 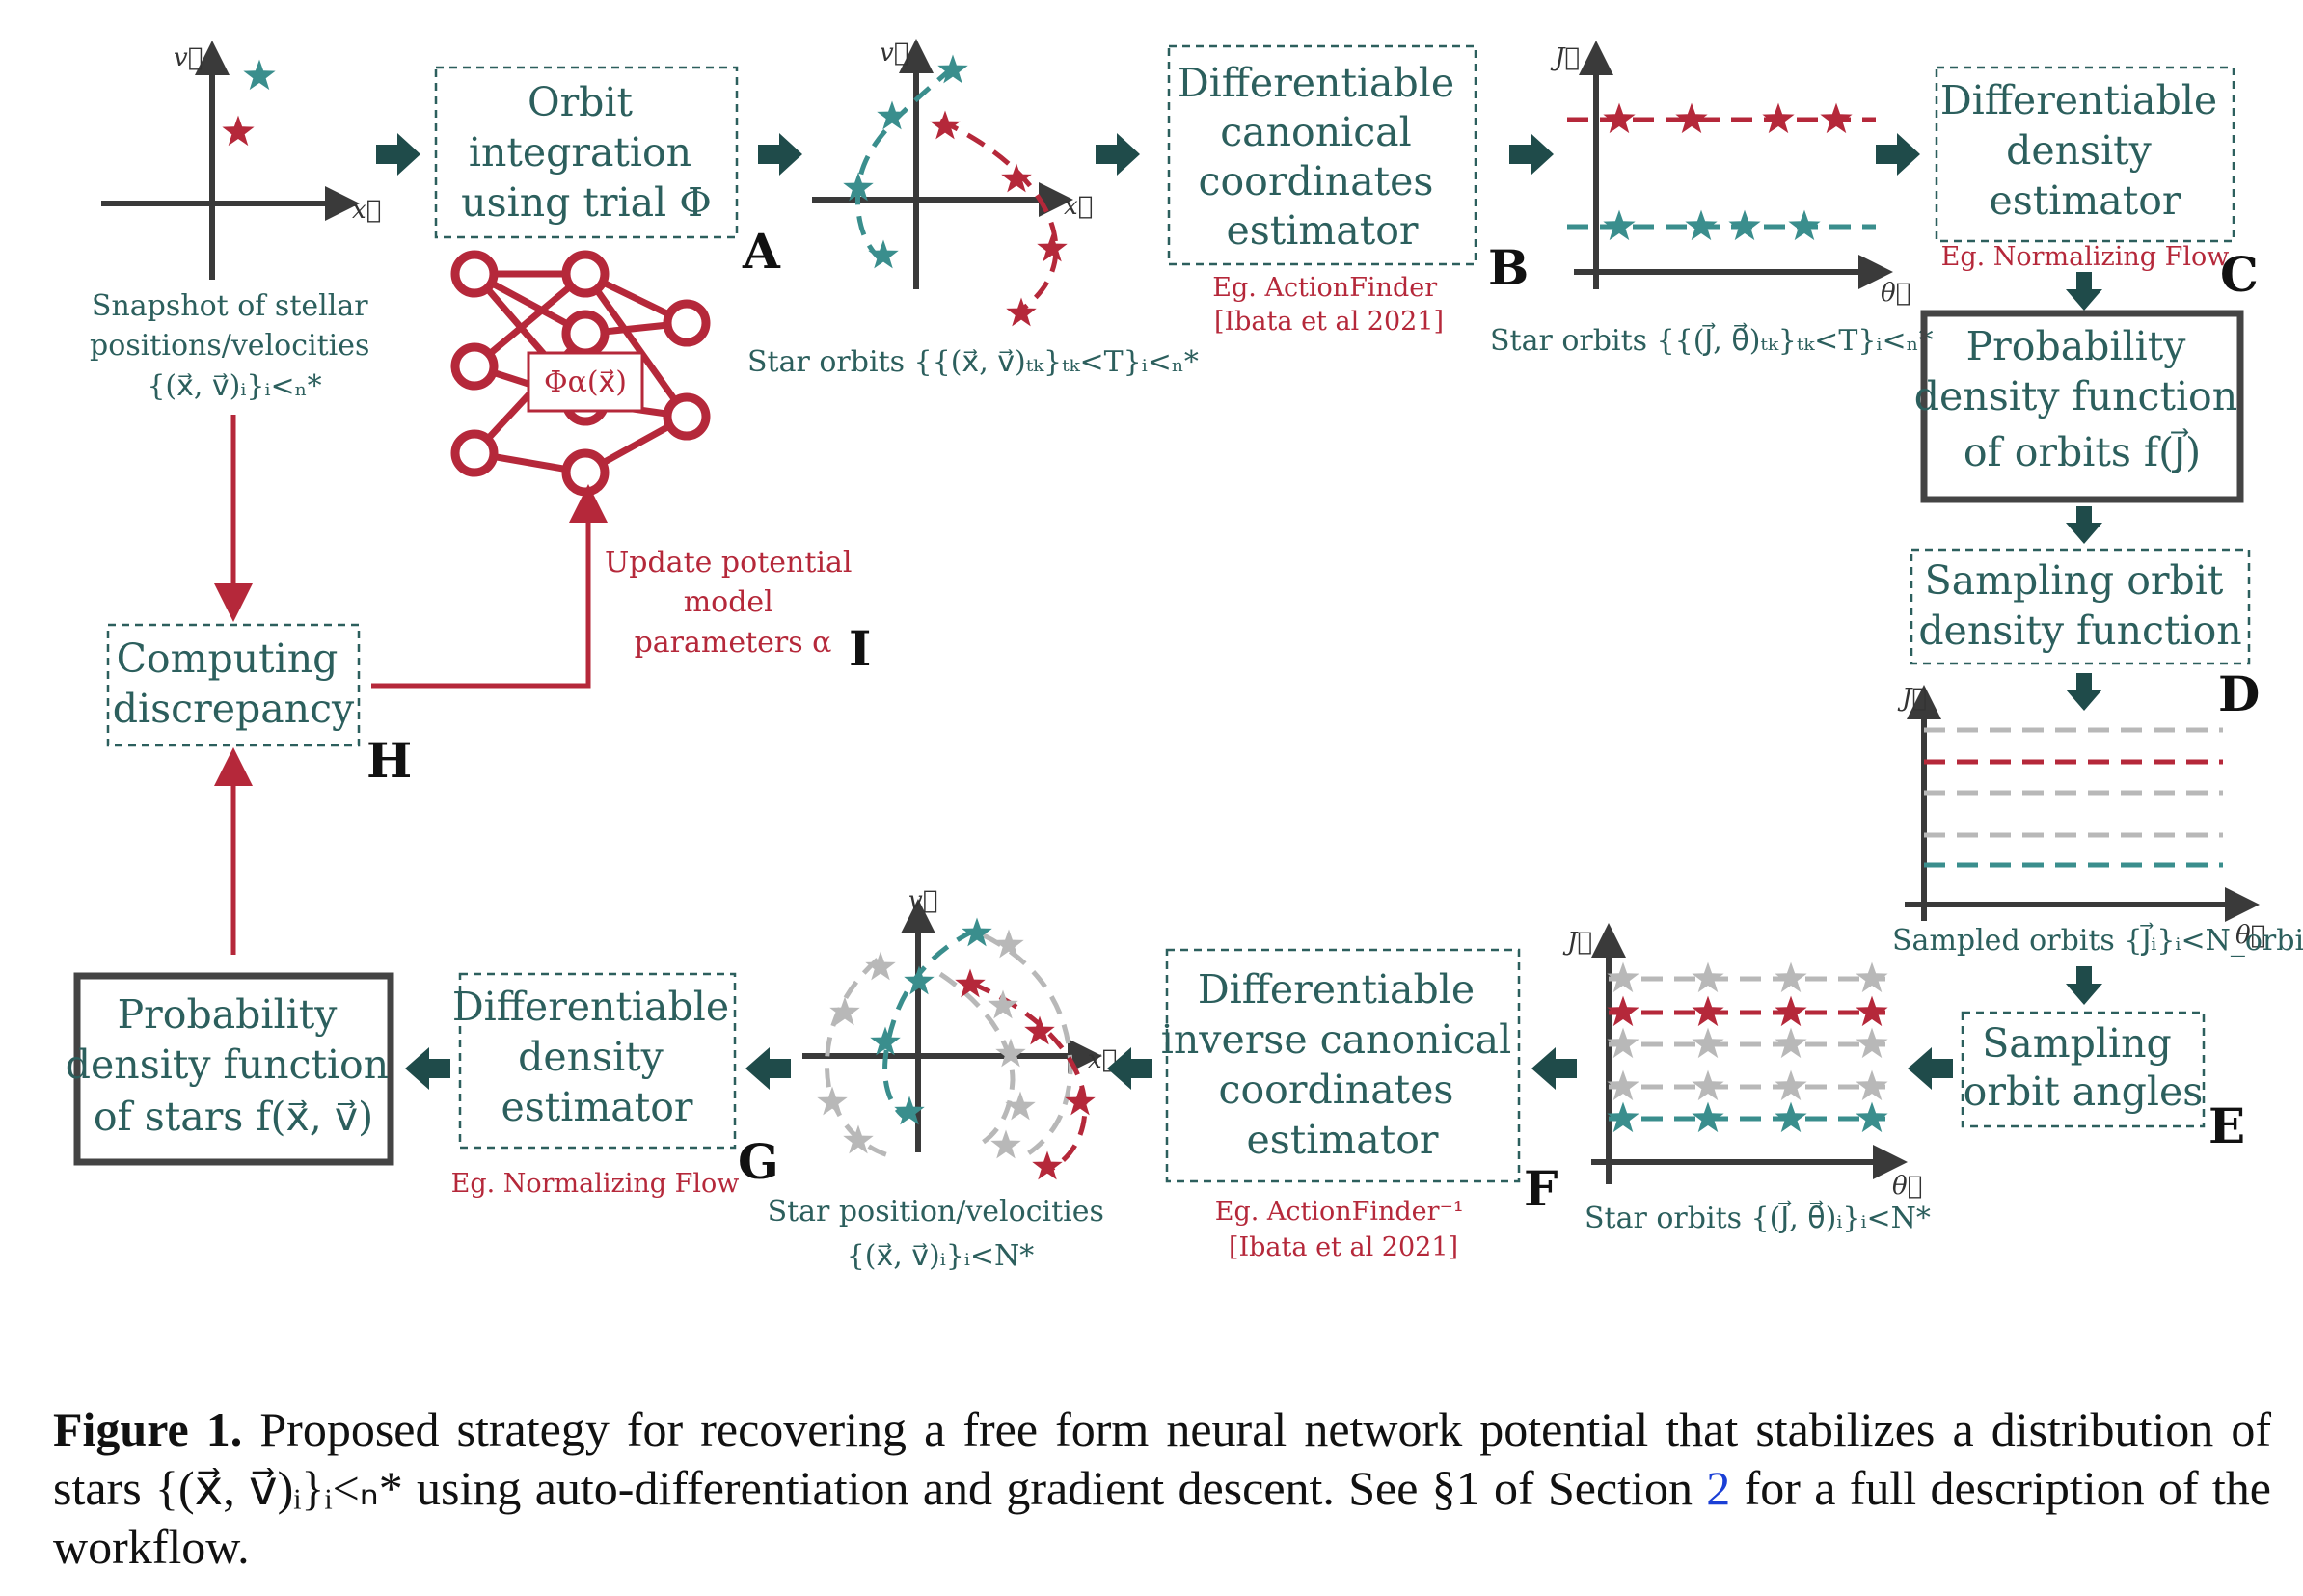 What do you see at coordinates (1712, 341) in the screenshot?
I see `star-orbits-b-label: Star orbits {{(J⃗, θ⃗)ₜₖ}ₜₖ<T}ᵢ<ₙ*` at bounding box center [1712, 341].